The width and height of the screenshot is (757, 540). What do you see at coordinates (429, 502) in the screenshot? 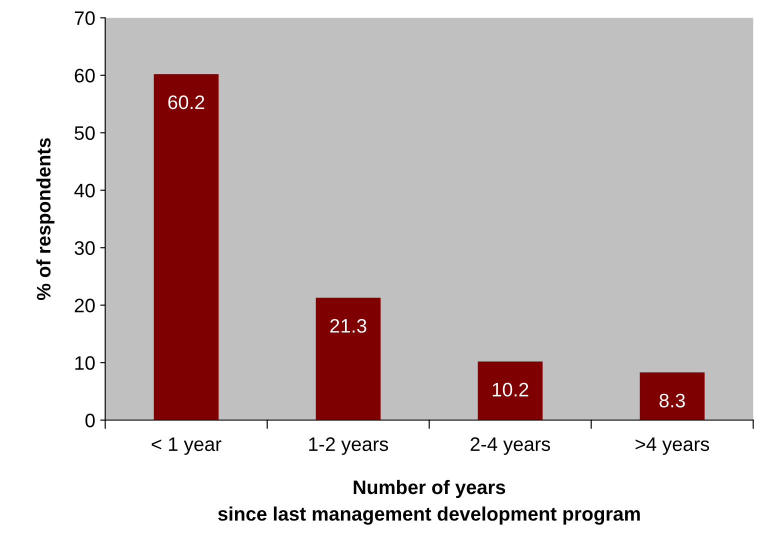
I see `x-axis-title: Number of years since last management development program` at bounding box center [429, 502].